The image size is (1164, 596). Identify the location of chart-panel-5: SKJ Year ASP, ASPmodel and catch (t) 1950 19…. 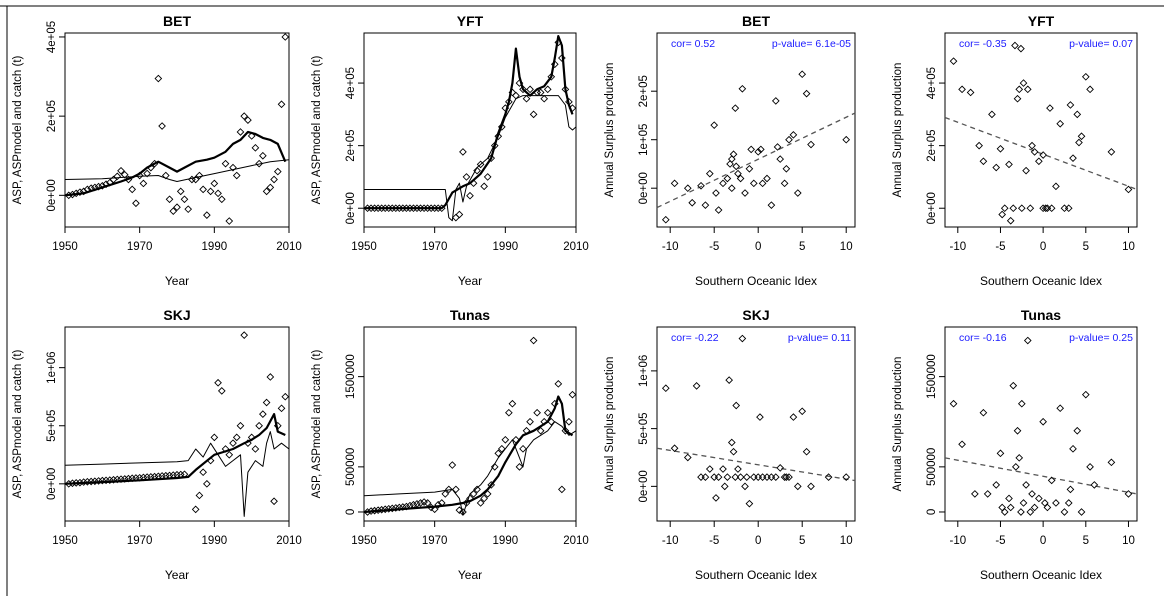
(157, 444).